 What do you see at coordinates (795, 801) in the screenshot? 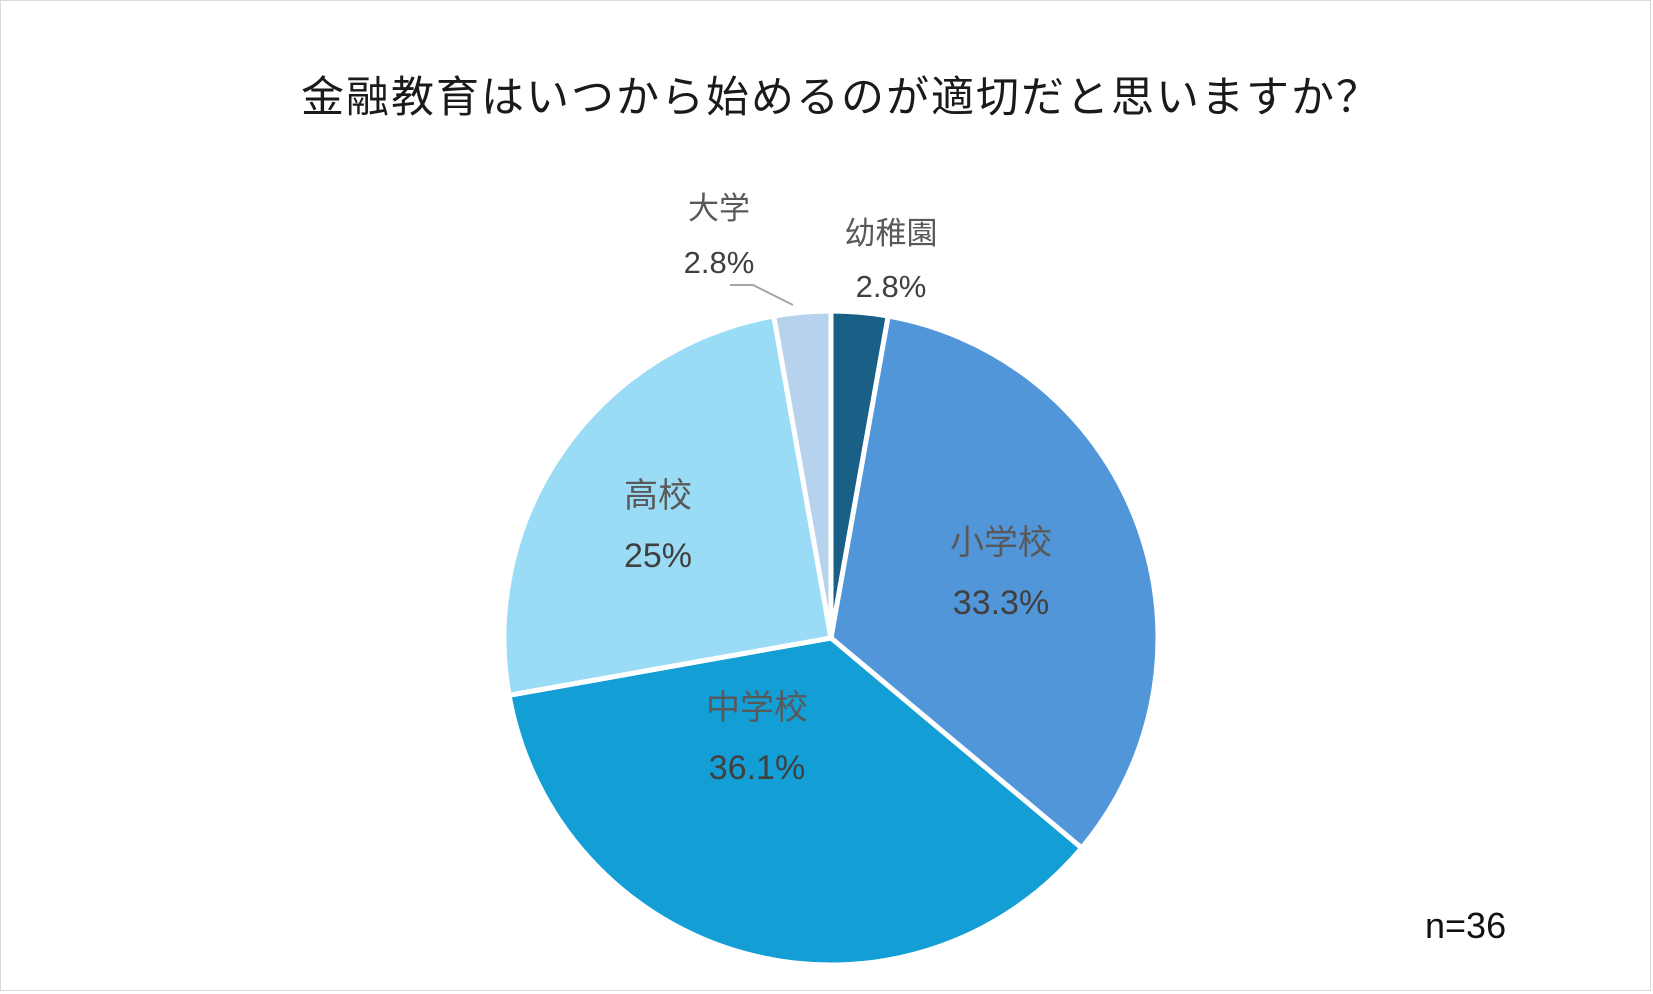
I see `pie-slice-junior-high-school` at bounding box center [795, 801].